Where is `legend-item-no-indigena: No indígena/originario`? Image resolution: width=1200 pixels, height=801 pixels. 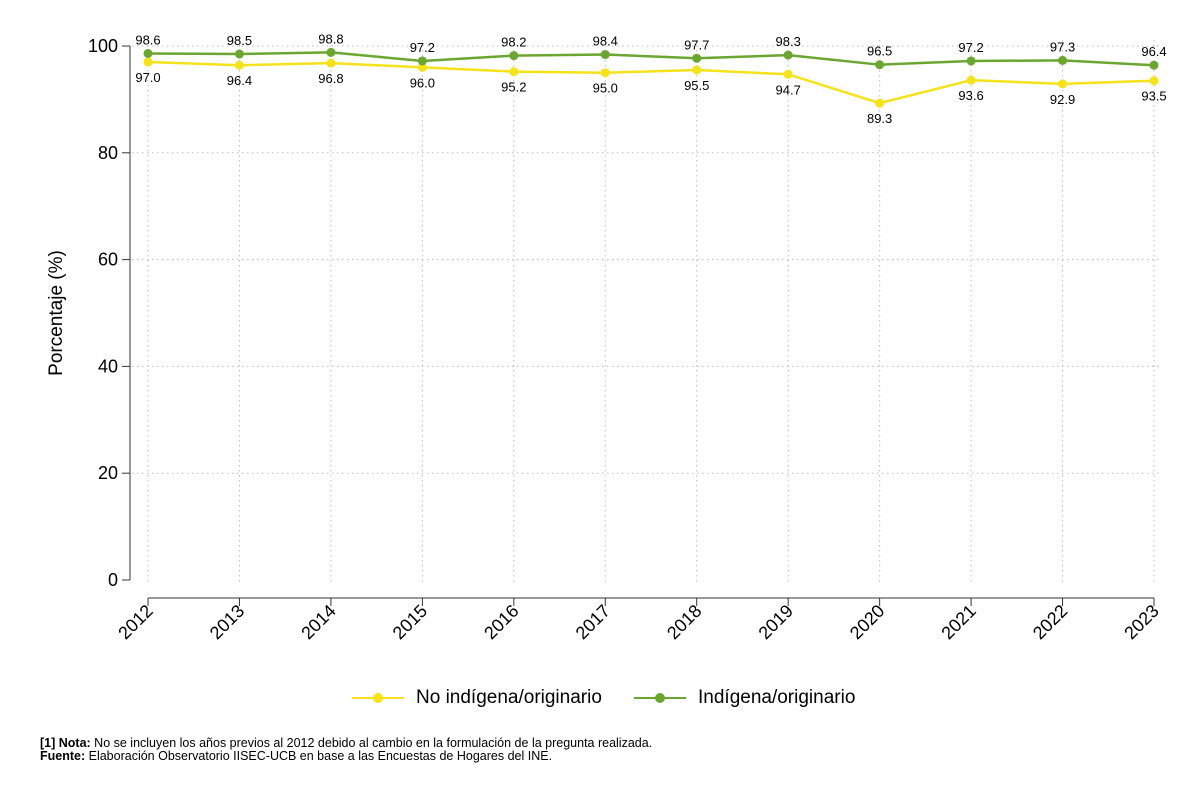 legend-item-no-indigena: No indígena/originario is located at coordinates (476, 698).